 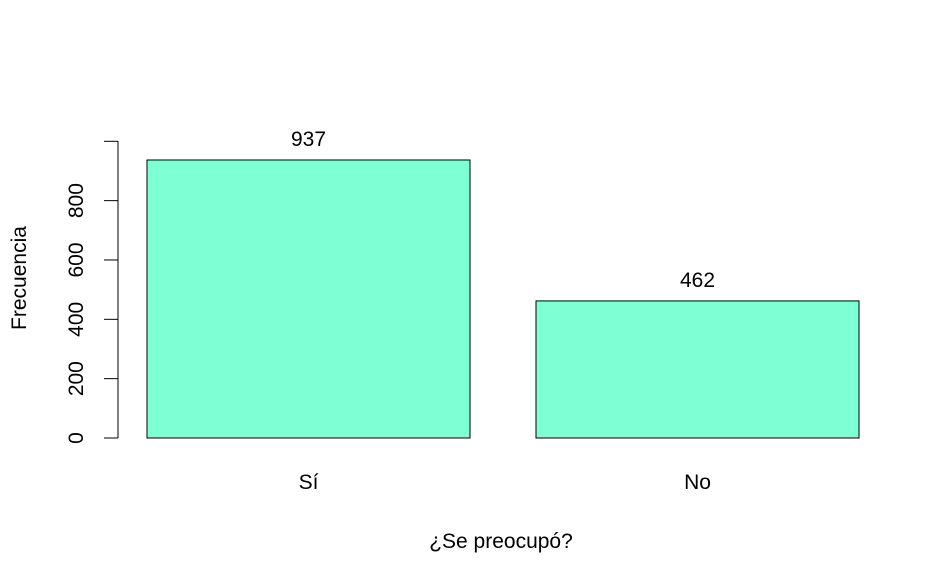 What do you see at coordinates (92, 292) in the screenshot?
I see `y-axis: 0 200 400 600 800` at bounding box center [92, 292].